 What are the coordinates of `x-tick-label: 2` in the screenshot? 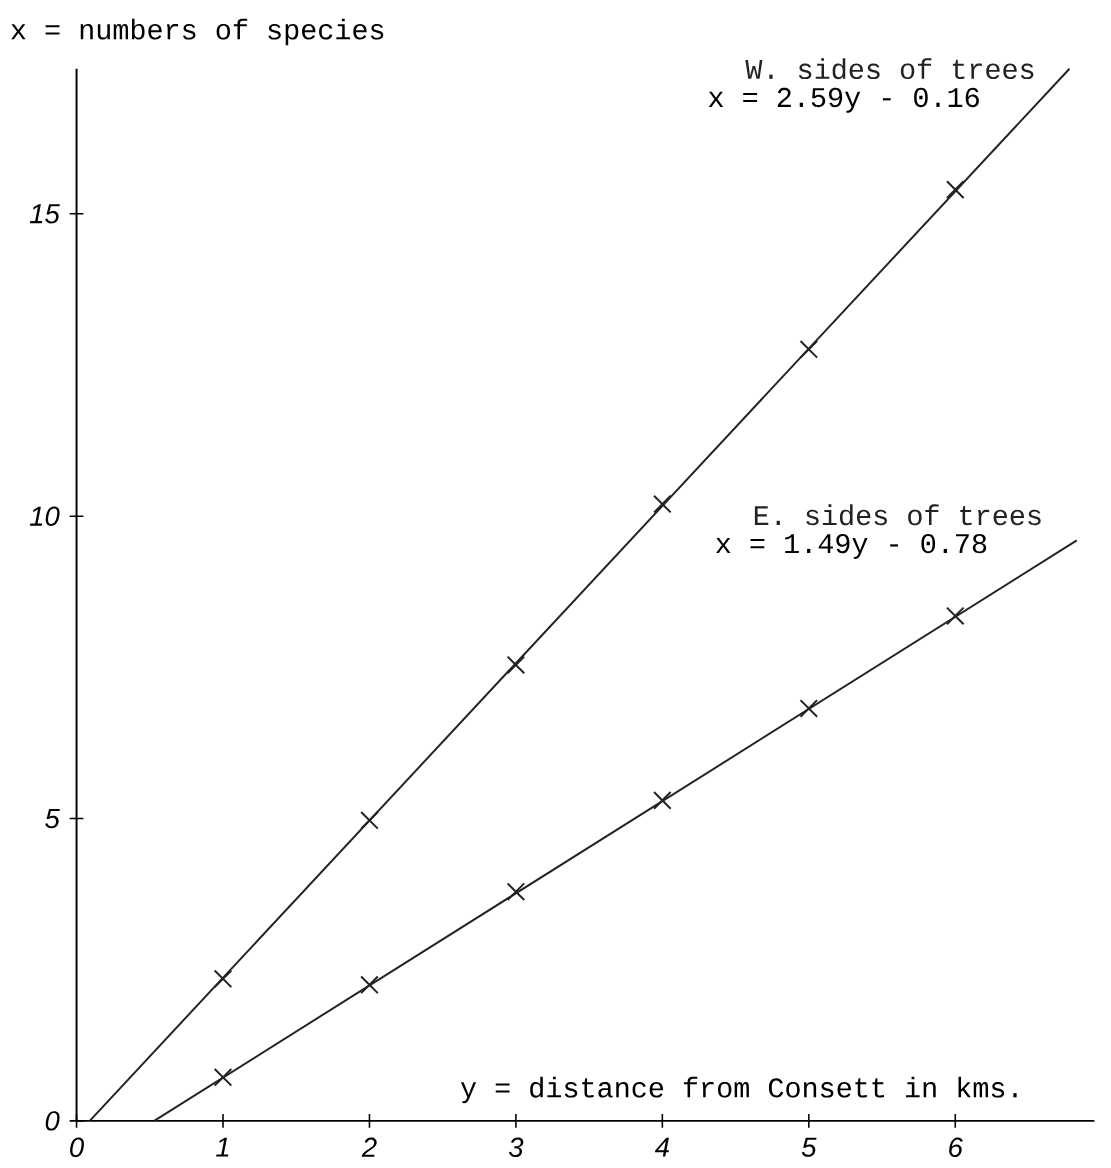 It's located at (369, 1147).